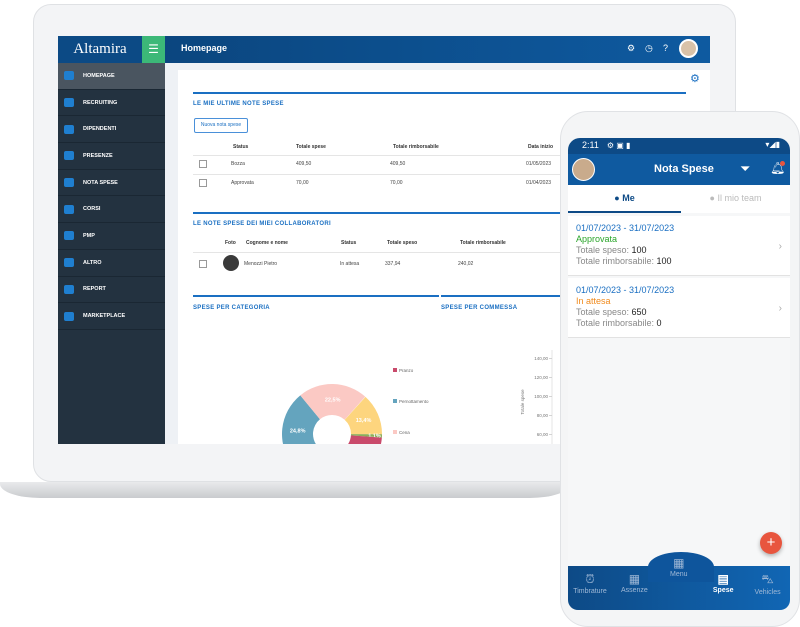 The height and width of the screenshot is (627, 800). Describe the element at coordinates (745, 168) in the screenshot. I see `filter-icon: ⏷` at that location.